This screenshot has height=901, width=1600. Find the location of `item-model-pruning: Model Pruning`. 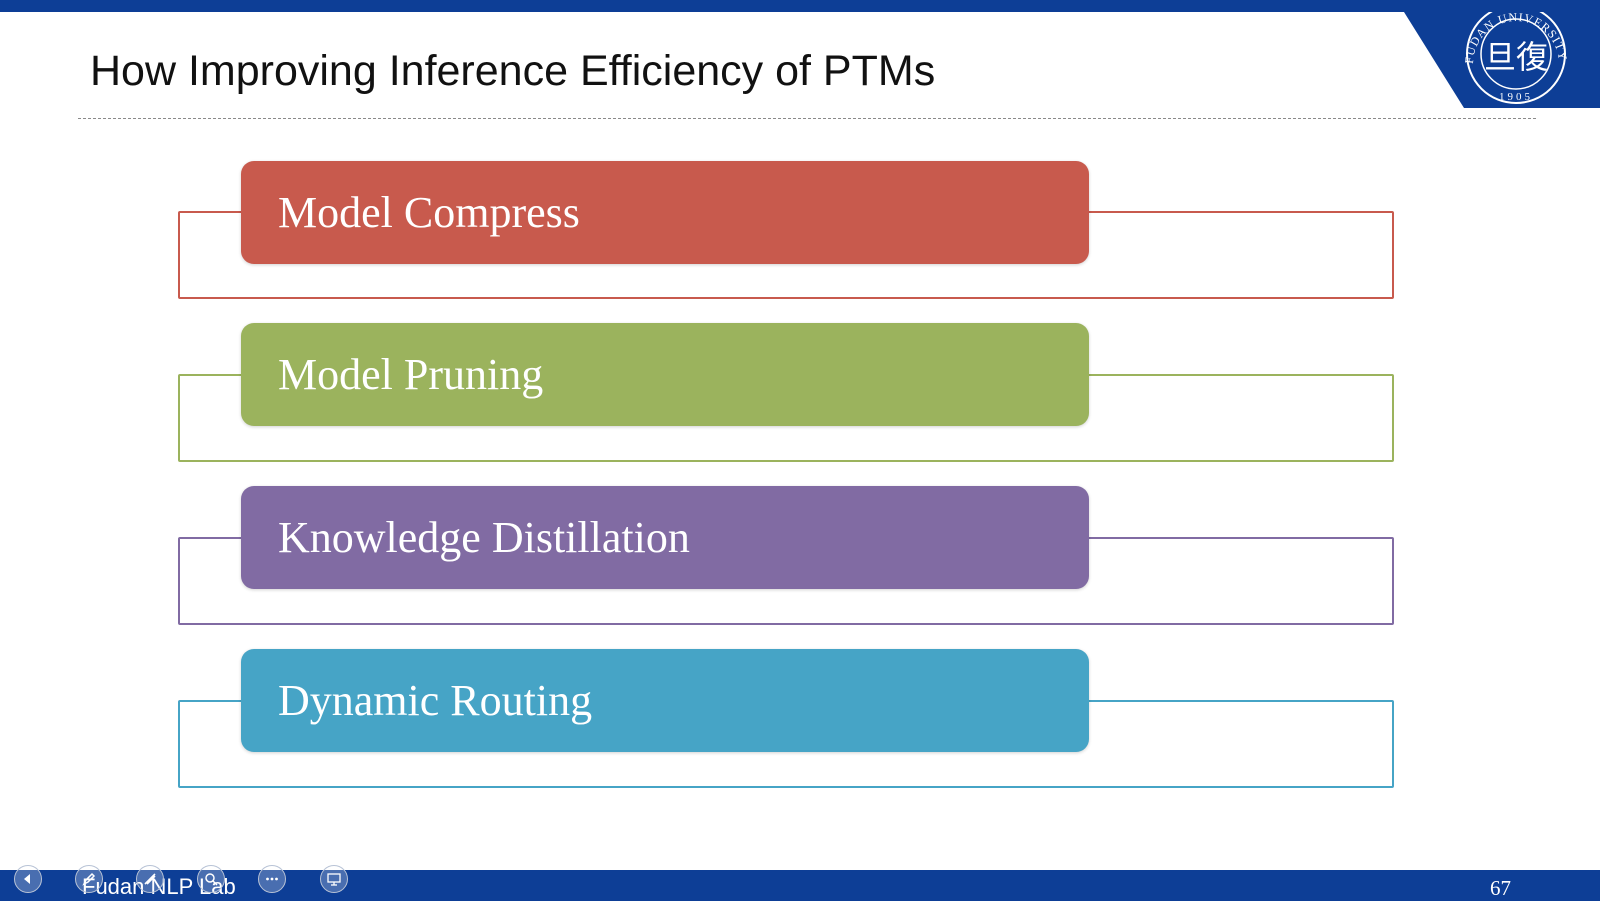

item-model-pruning: Model Pruning is located at coordinates (665, 374).